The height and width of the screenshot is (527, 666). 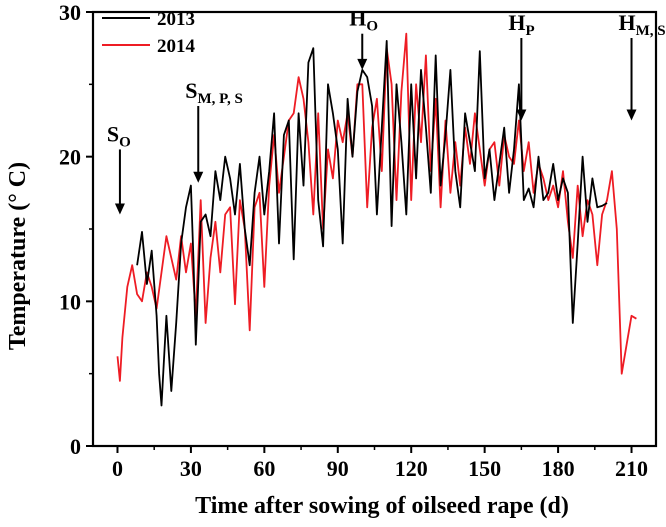 I want to click on annotation-label-4: HM, S, so click(x=642, y=24).